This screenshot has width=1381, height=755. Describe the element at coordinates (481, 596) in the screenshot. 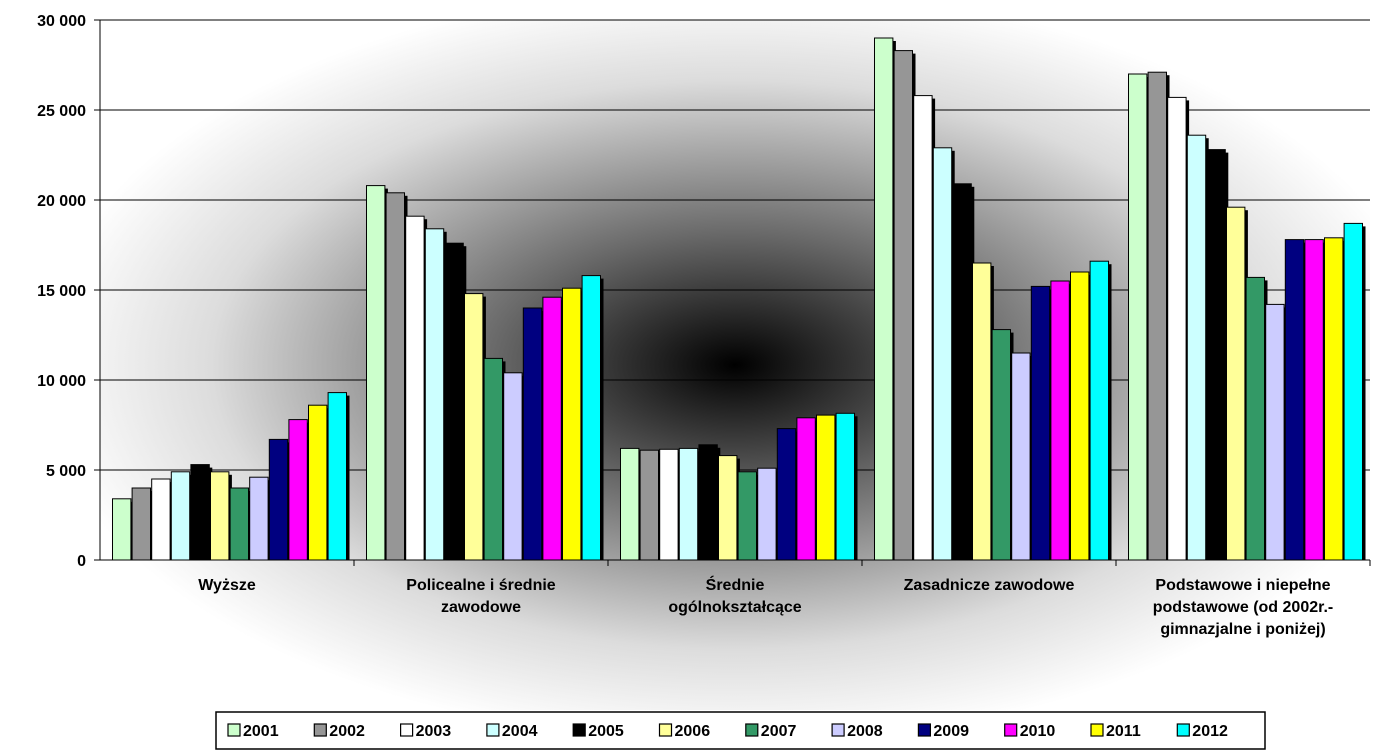

I see `category-label: Policealne i średnie zawodowe` at that location.